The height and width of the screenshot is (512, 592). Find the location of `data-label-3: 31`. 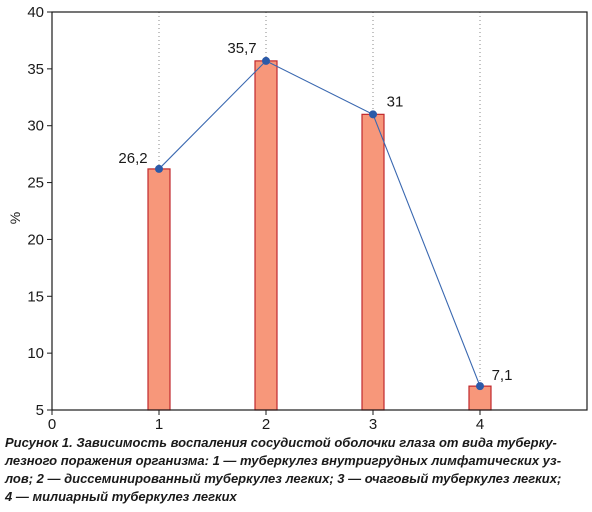

data-label-3: 31 is located at coordinates (395, 101).